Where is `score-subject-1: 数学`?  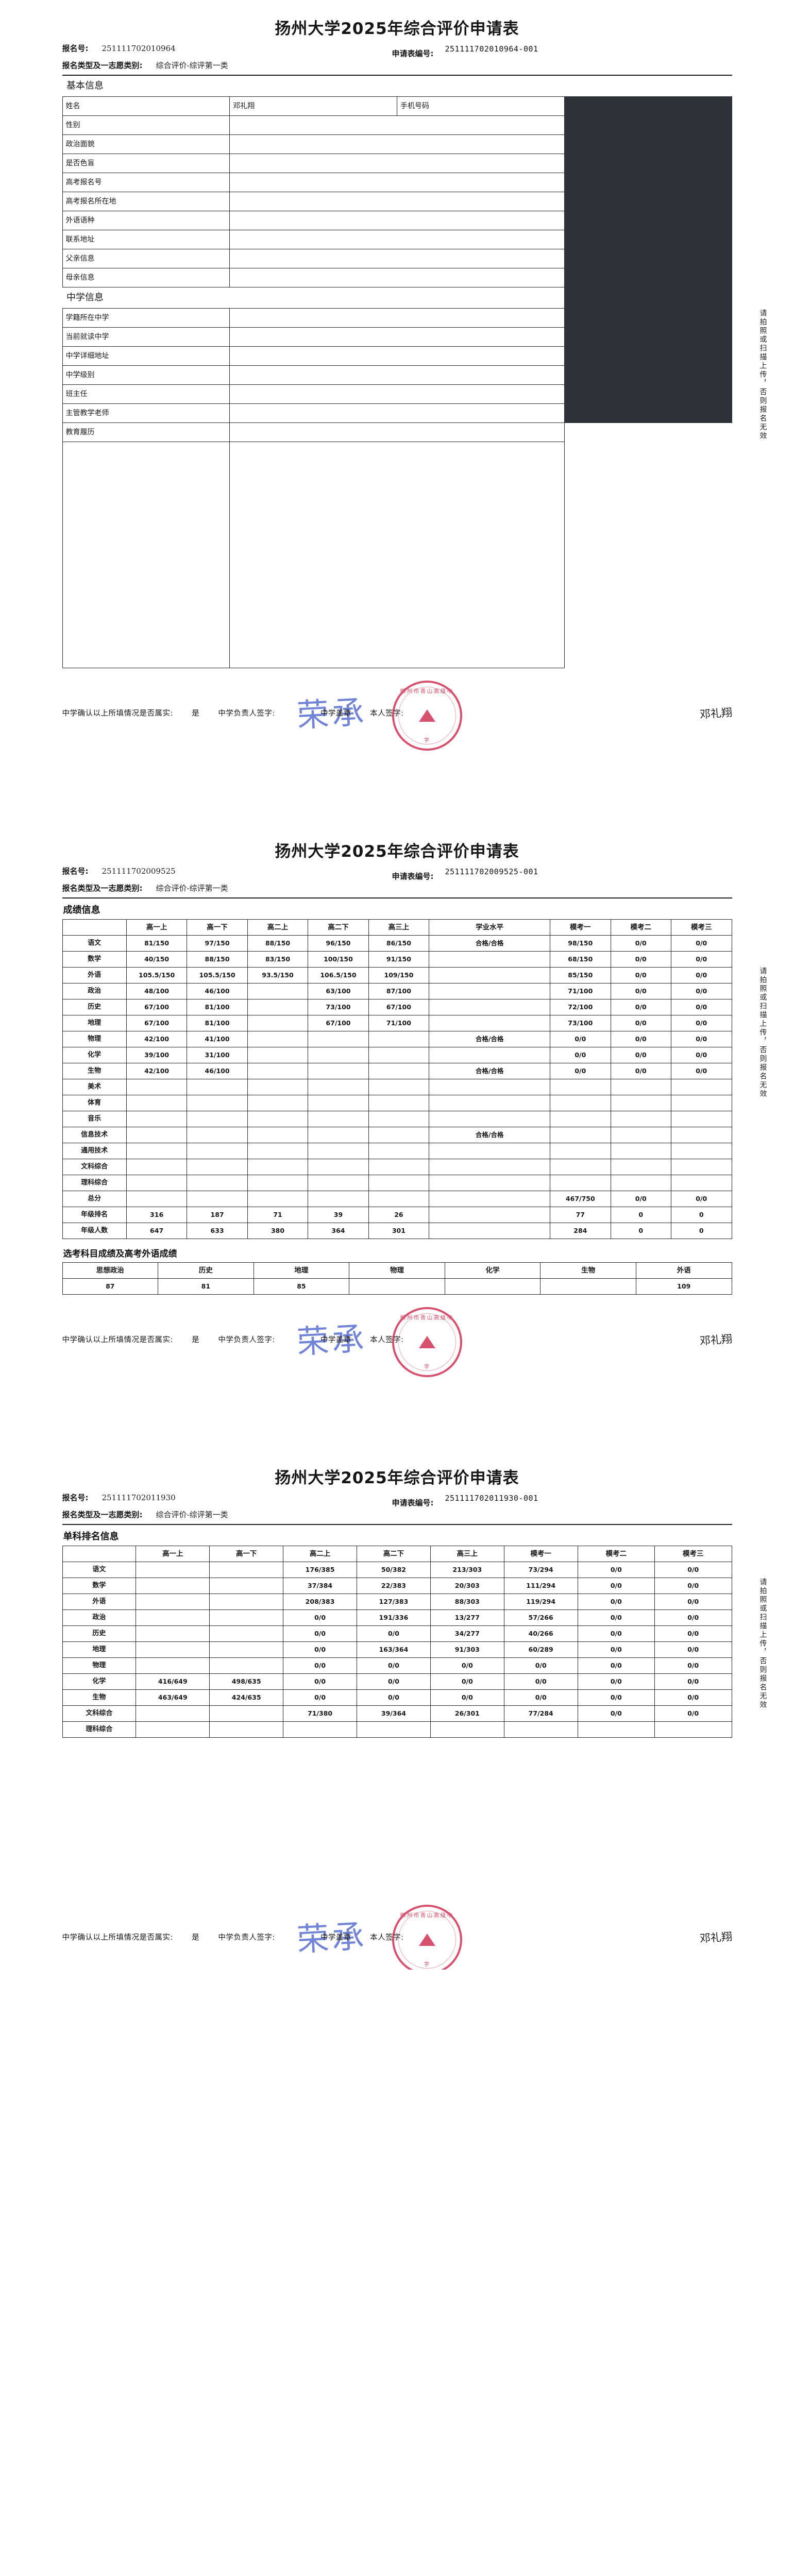 score-subject-1: 数学 is located at coordinates (94, 960).